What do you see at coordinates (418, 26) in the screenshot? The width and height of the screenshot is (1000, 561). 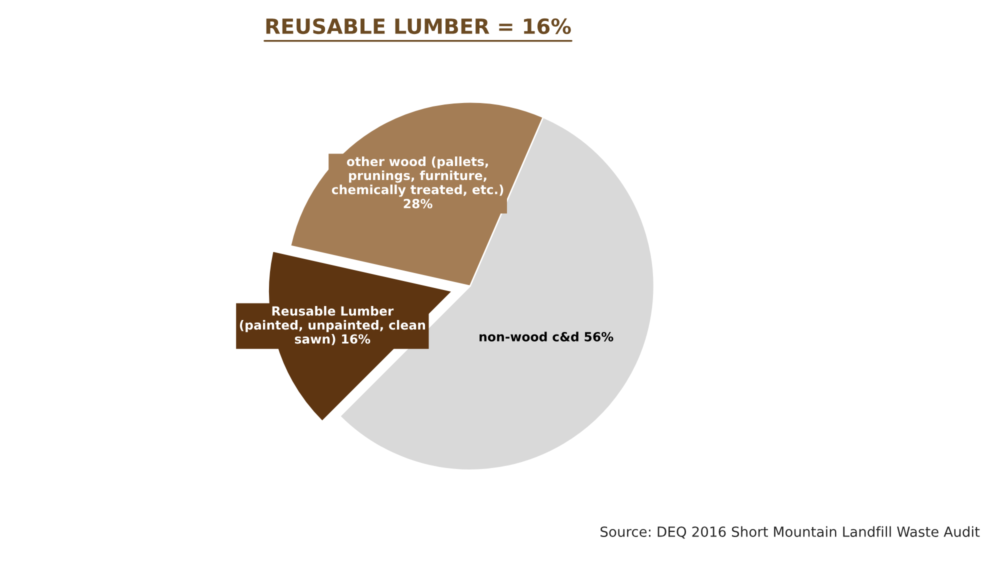 I see `chart-title: REUSABLE LUMBER = 16%` at bounding box center [418, 26].